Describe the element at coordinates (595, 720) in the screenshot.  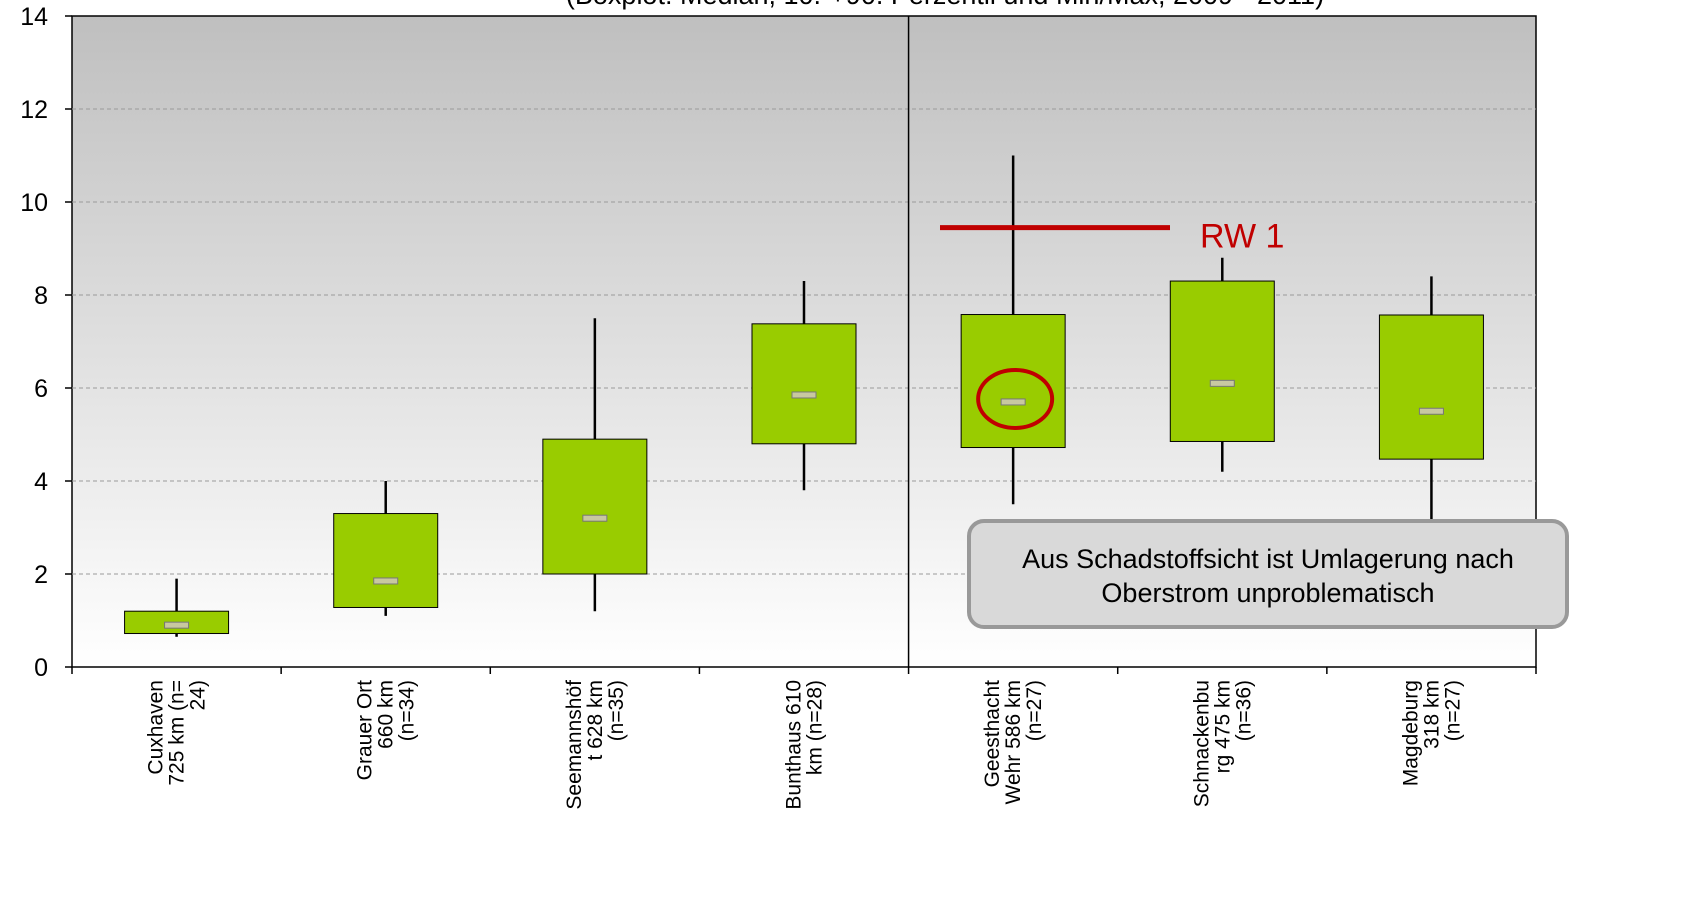
I see `category-label-line: t 628 km` at that location.